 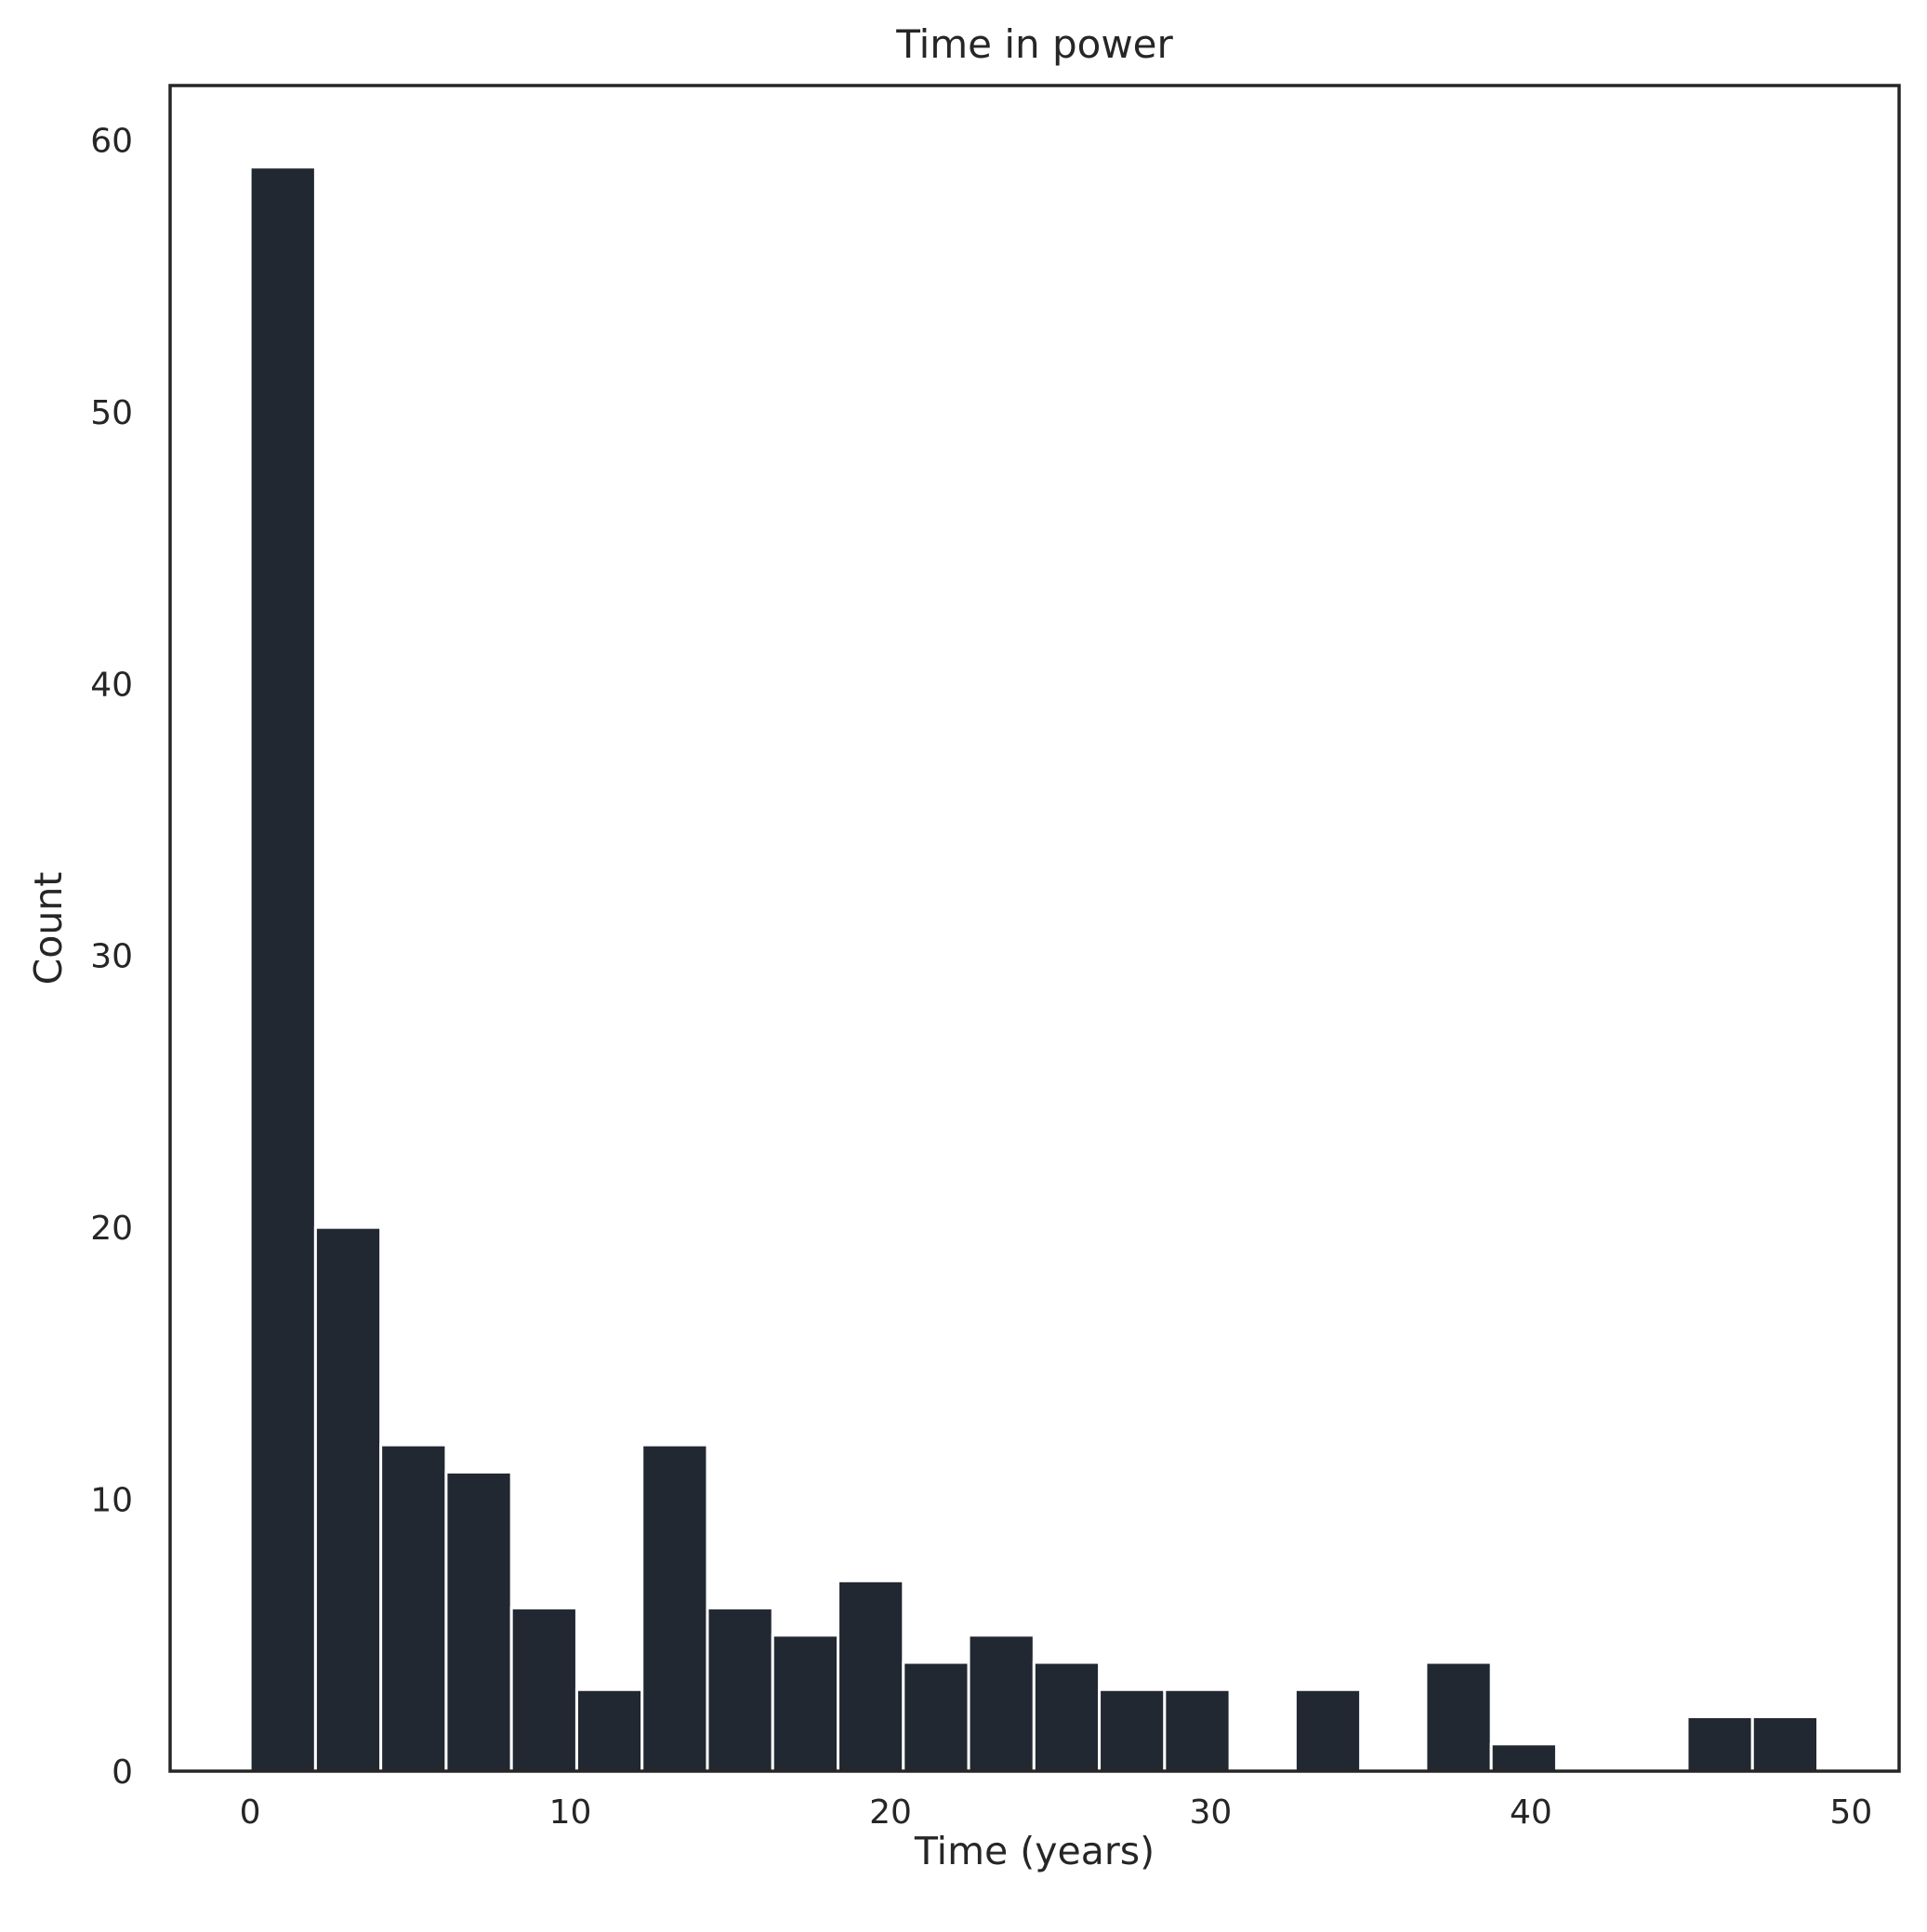 I want to click on x-tick-label: 20, so click(x=890, y=1813).